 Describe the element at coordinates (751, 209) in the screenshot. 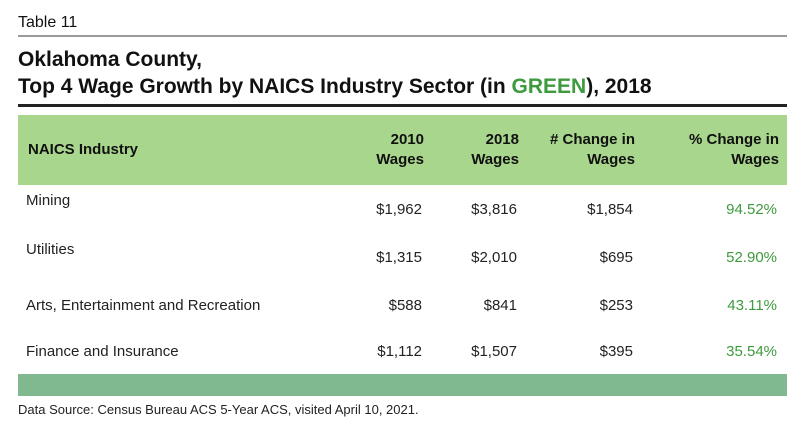

I see `row-pct-change: 94.52%` at that location.